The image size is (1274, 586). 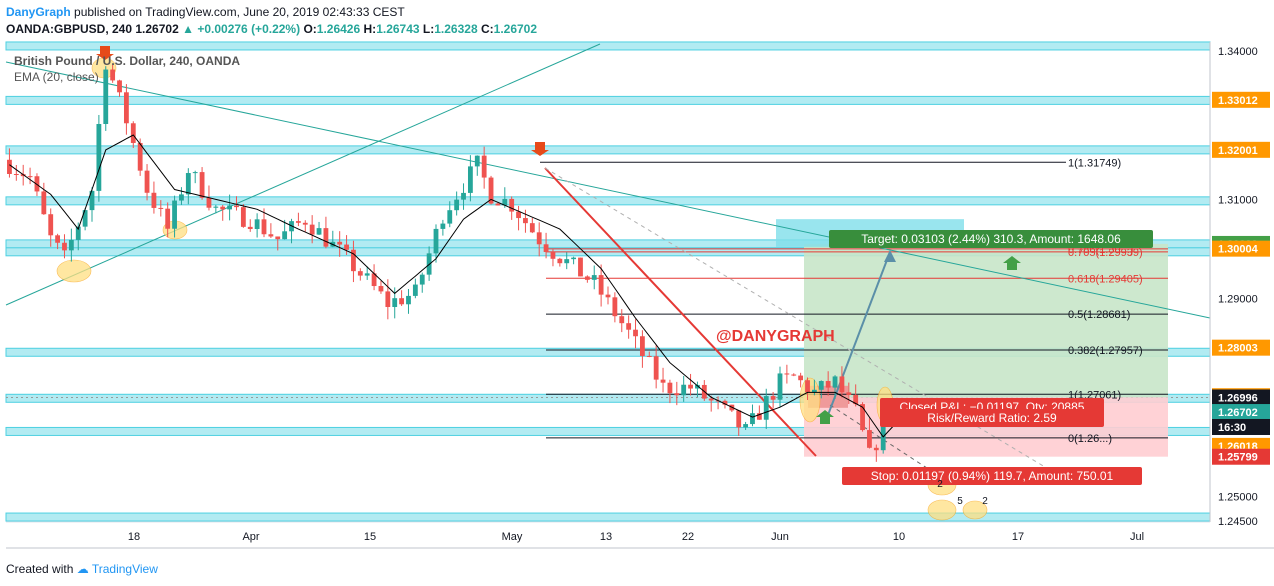 I want to click on fib-trend-line, so click(x=680, y=312).